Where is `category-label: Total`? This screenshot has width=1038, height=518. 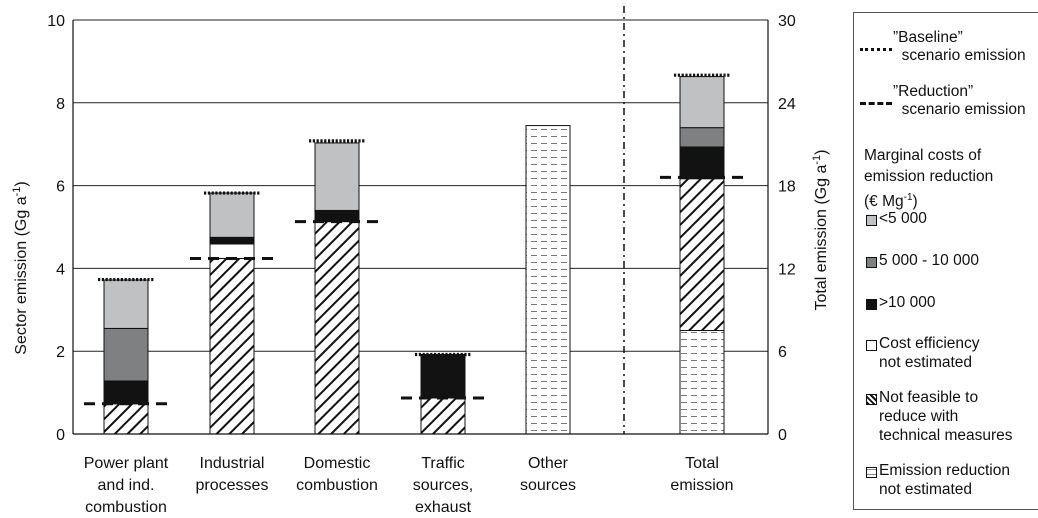
category-label: Total is located at coordinates (702, 463).